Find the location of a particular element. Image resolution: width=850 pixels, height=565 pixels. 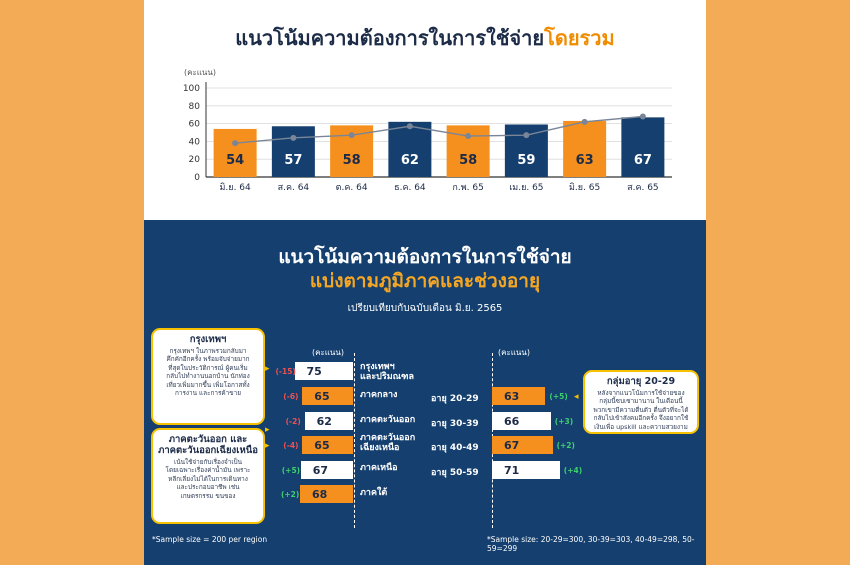

y-tick-label: 60 is located at coordinates (195, 125).